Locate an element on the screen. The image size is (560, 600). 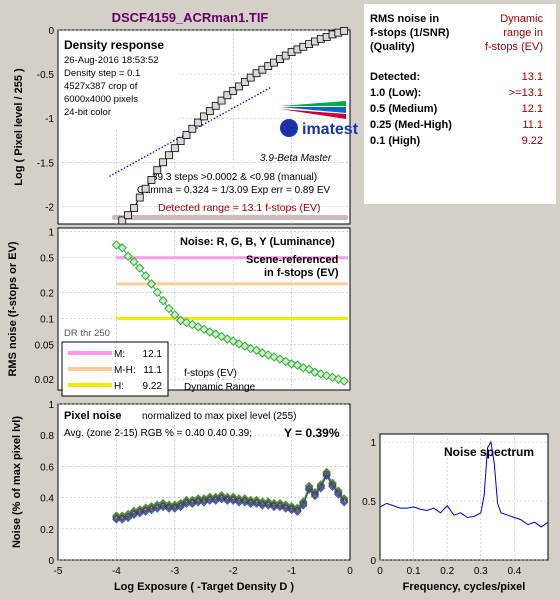
summary-box is located at coordinates (460, 104).